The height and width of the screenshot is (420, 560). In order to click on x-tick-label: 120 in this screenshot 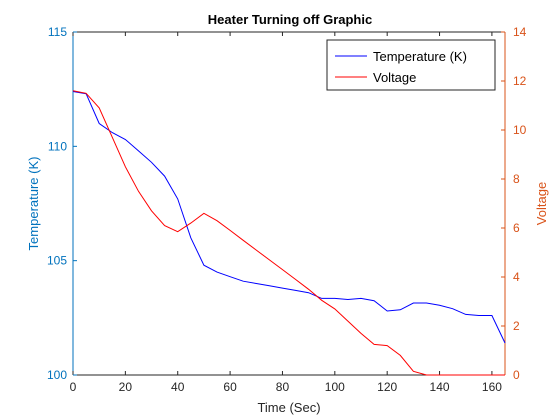, I will do `click(387, 387)`.